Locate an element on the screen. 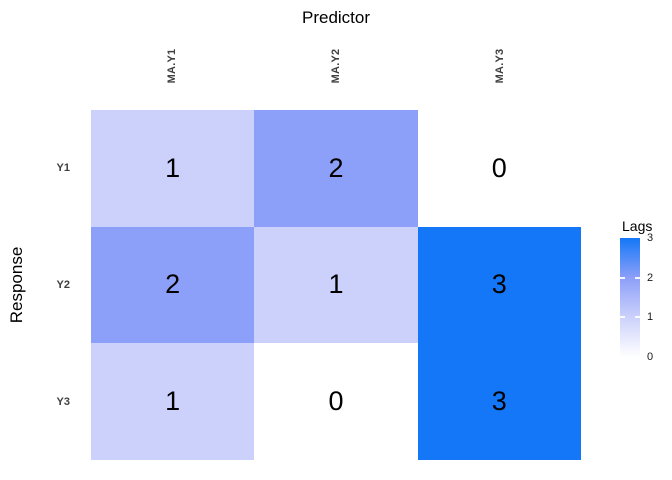 The width and height of the screenshot is (672, 480). heatmap-cell-y3-may1: 1 is located at coordinates (173, 401).